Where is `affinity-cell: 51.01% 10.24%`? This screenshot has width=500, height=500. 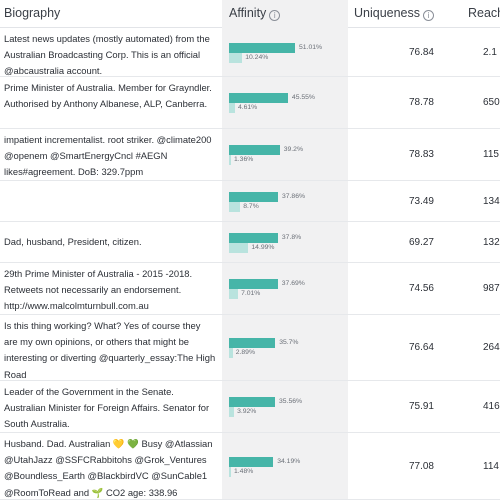 affinity-cell: 51.01% 10.24% is located at coordinates (285, 52).